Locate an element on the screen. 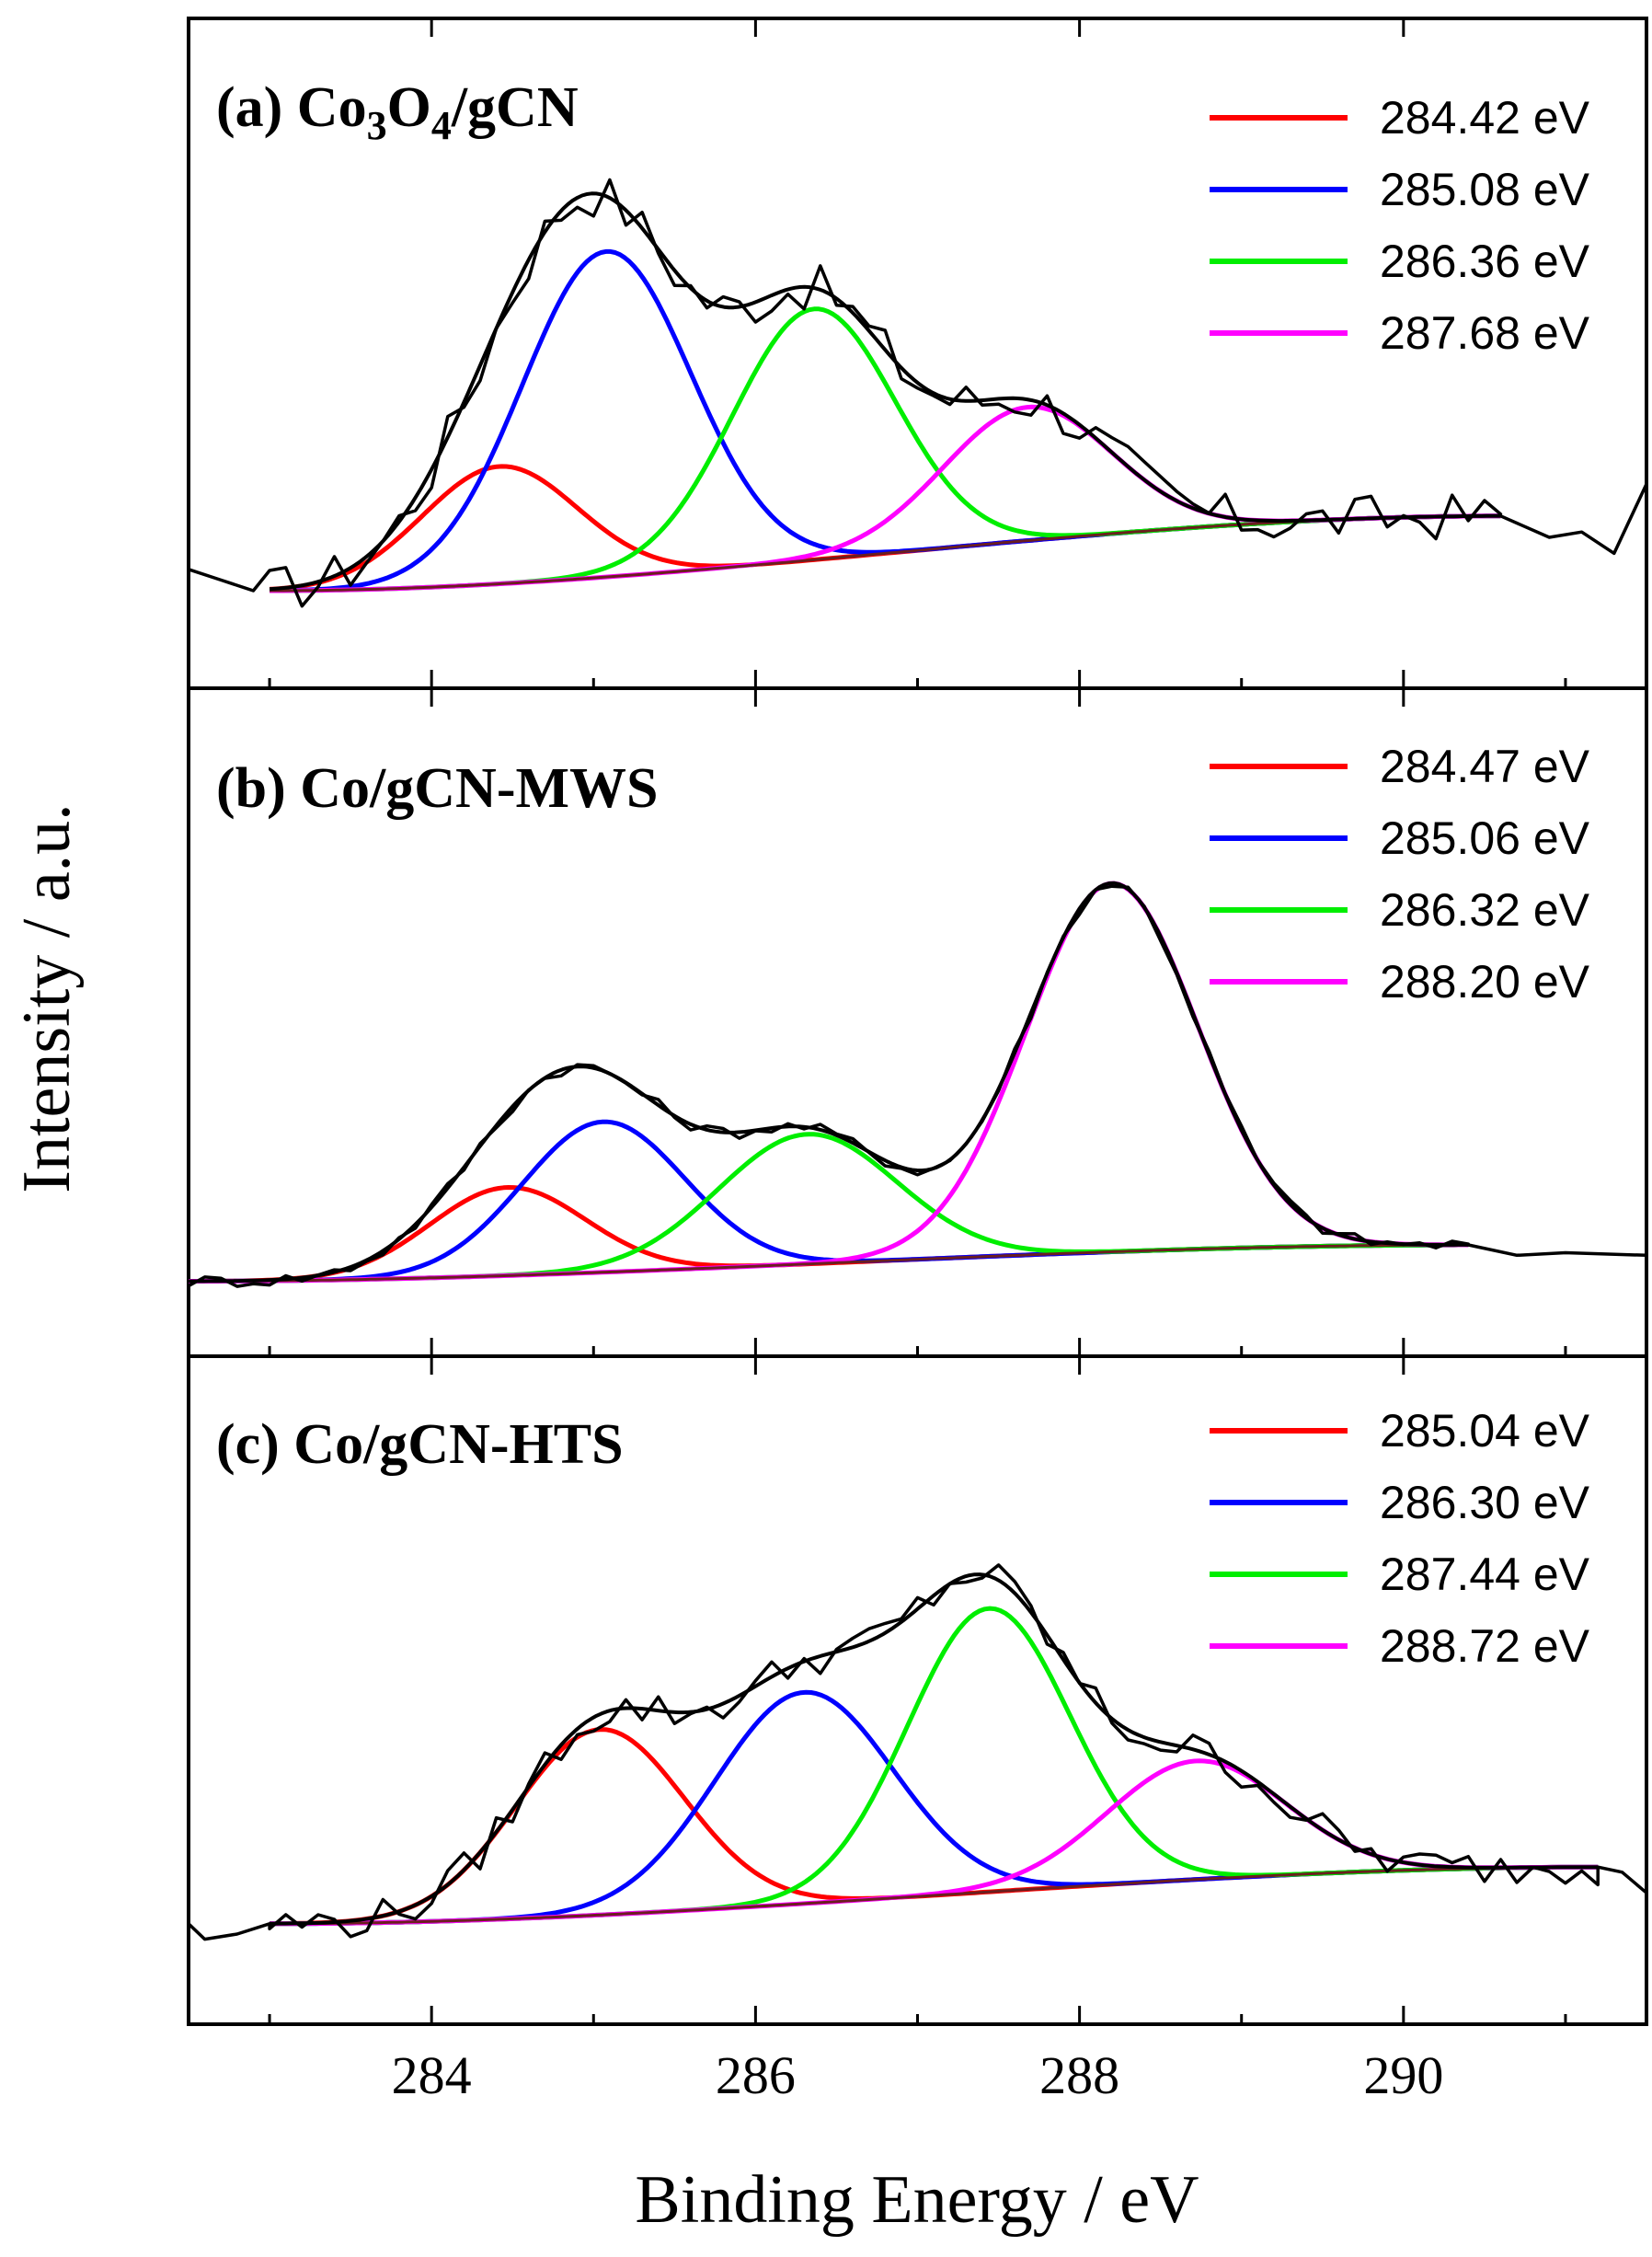 This screenshot has width=1652, height=2257. legend-label-3: 287.44 eV is located at coordinates (1485, 1574).